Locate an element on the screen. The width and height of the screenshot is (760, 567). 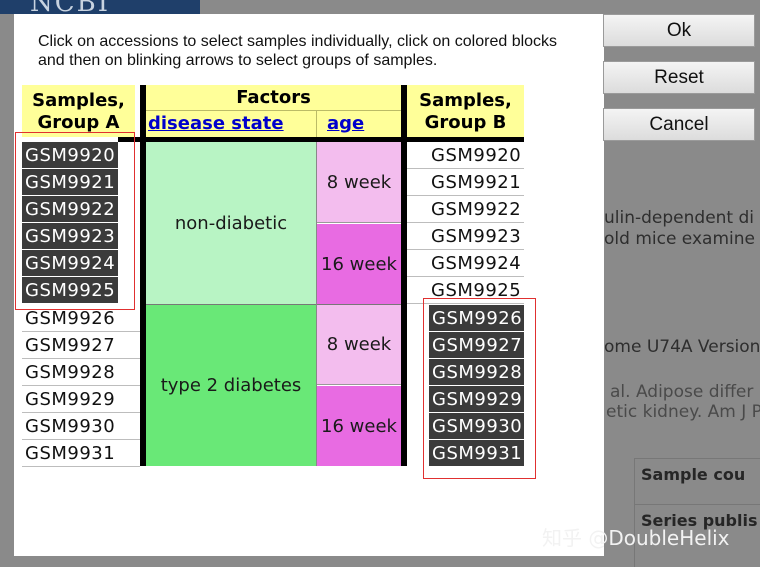
factors-header: Factors is located at coordinates (273, 111).